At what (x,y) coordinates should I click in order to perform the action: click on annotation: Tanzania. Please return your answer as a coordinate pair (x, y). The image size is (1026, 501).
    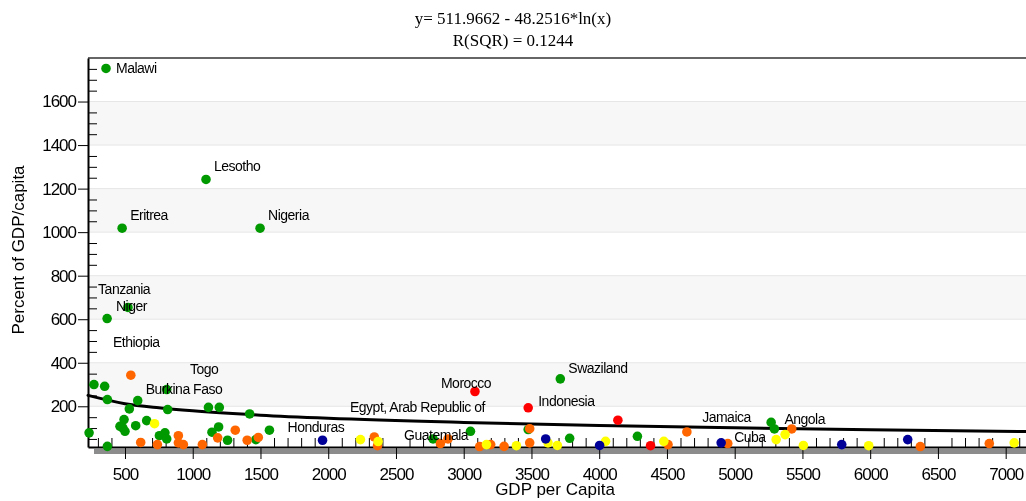
    Looking at the image, I should click on (124, 288).